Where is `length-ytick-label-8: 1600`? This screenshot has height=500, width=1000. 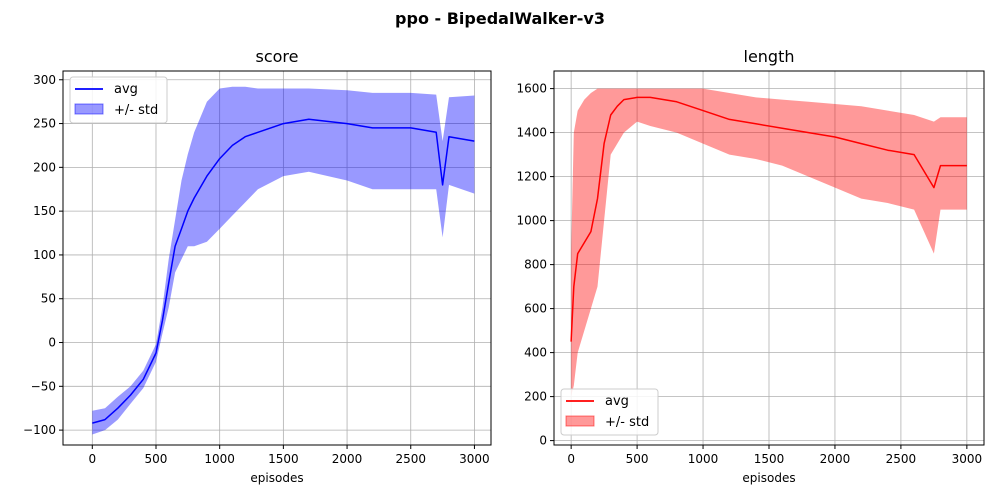
length-ytick-label-8: 1600 is located at coordinates (531, 89).